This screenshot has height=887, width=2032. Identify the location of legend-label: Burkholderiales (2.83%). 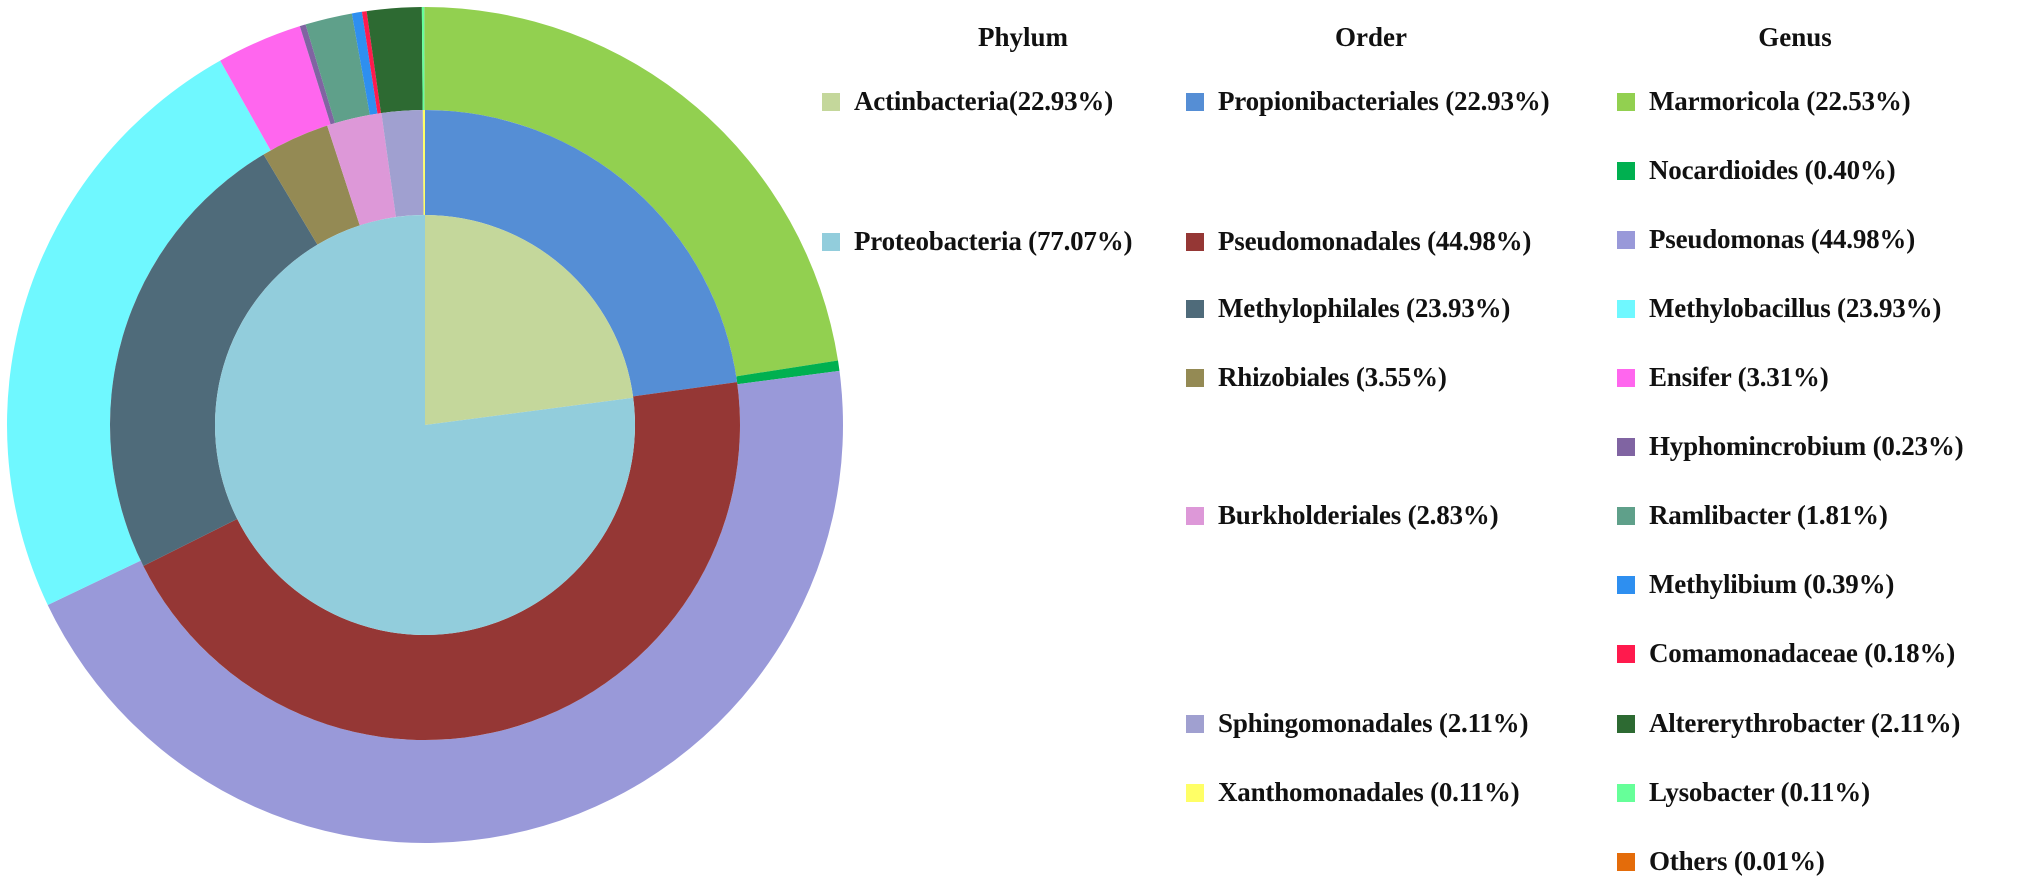
(1358, 515).